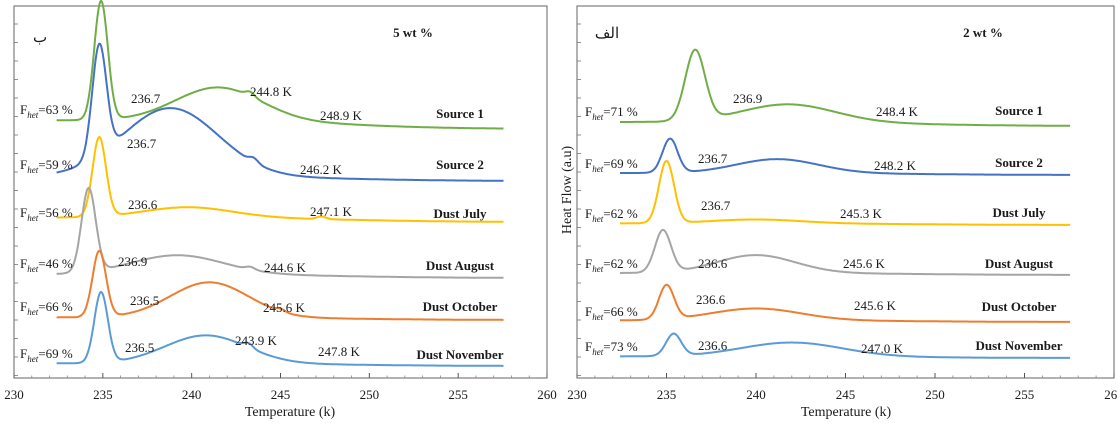 The width and height of the screenshot is (1117, 425). What do you see at coordinates (846, 394) in the screenshot?
I see `x-tick-label: 245` at bounding box center [846, 394].